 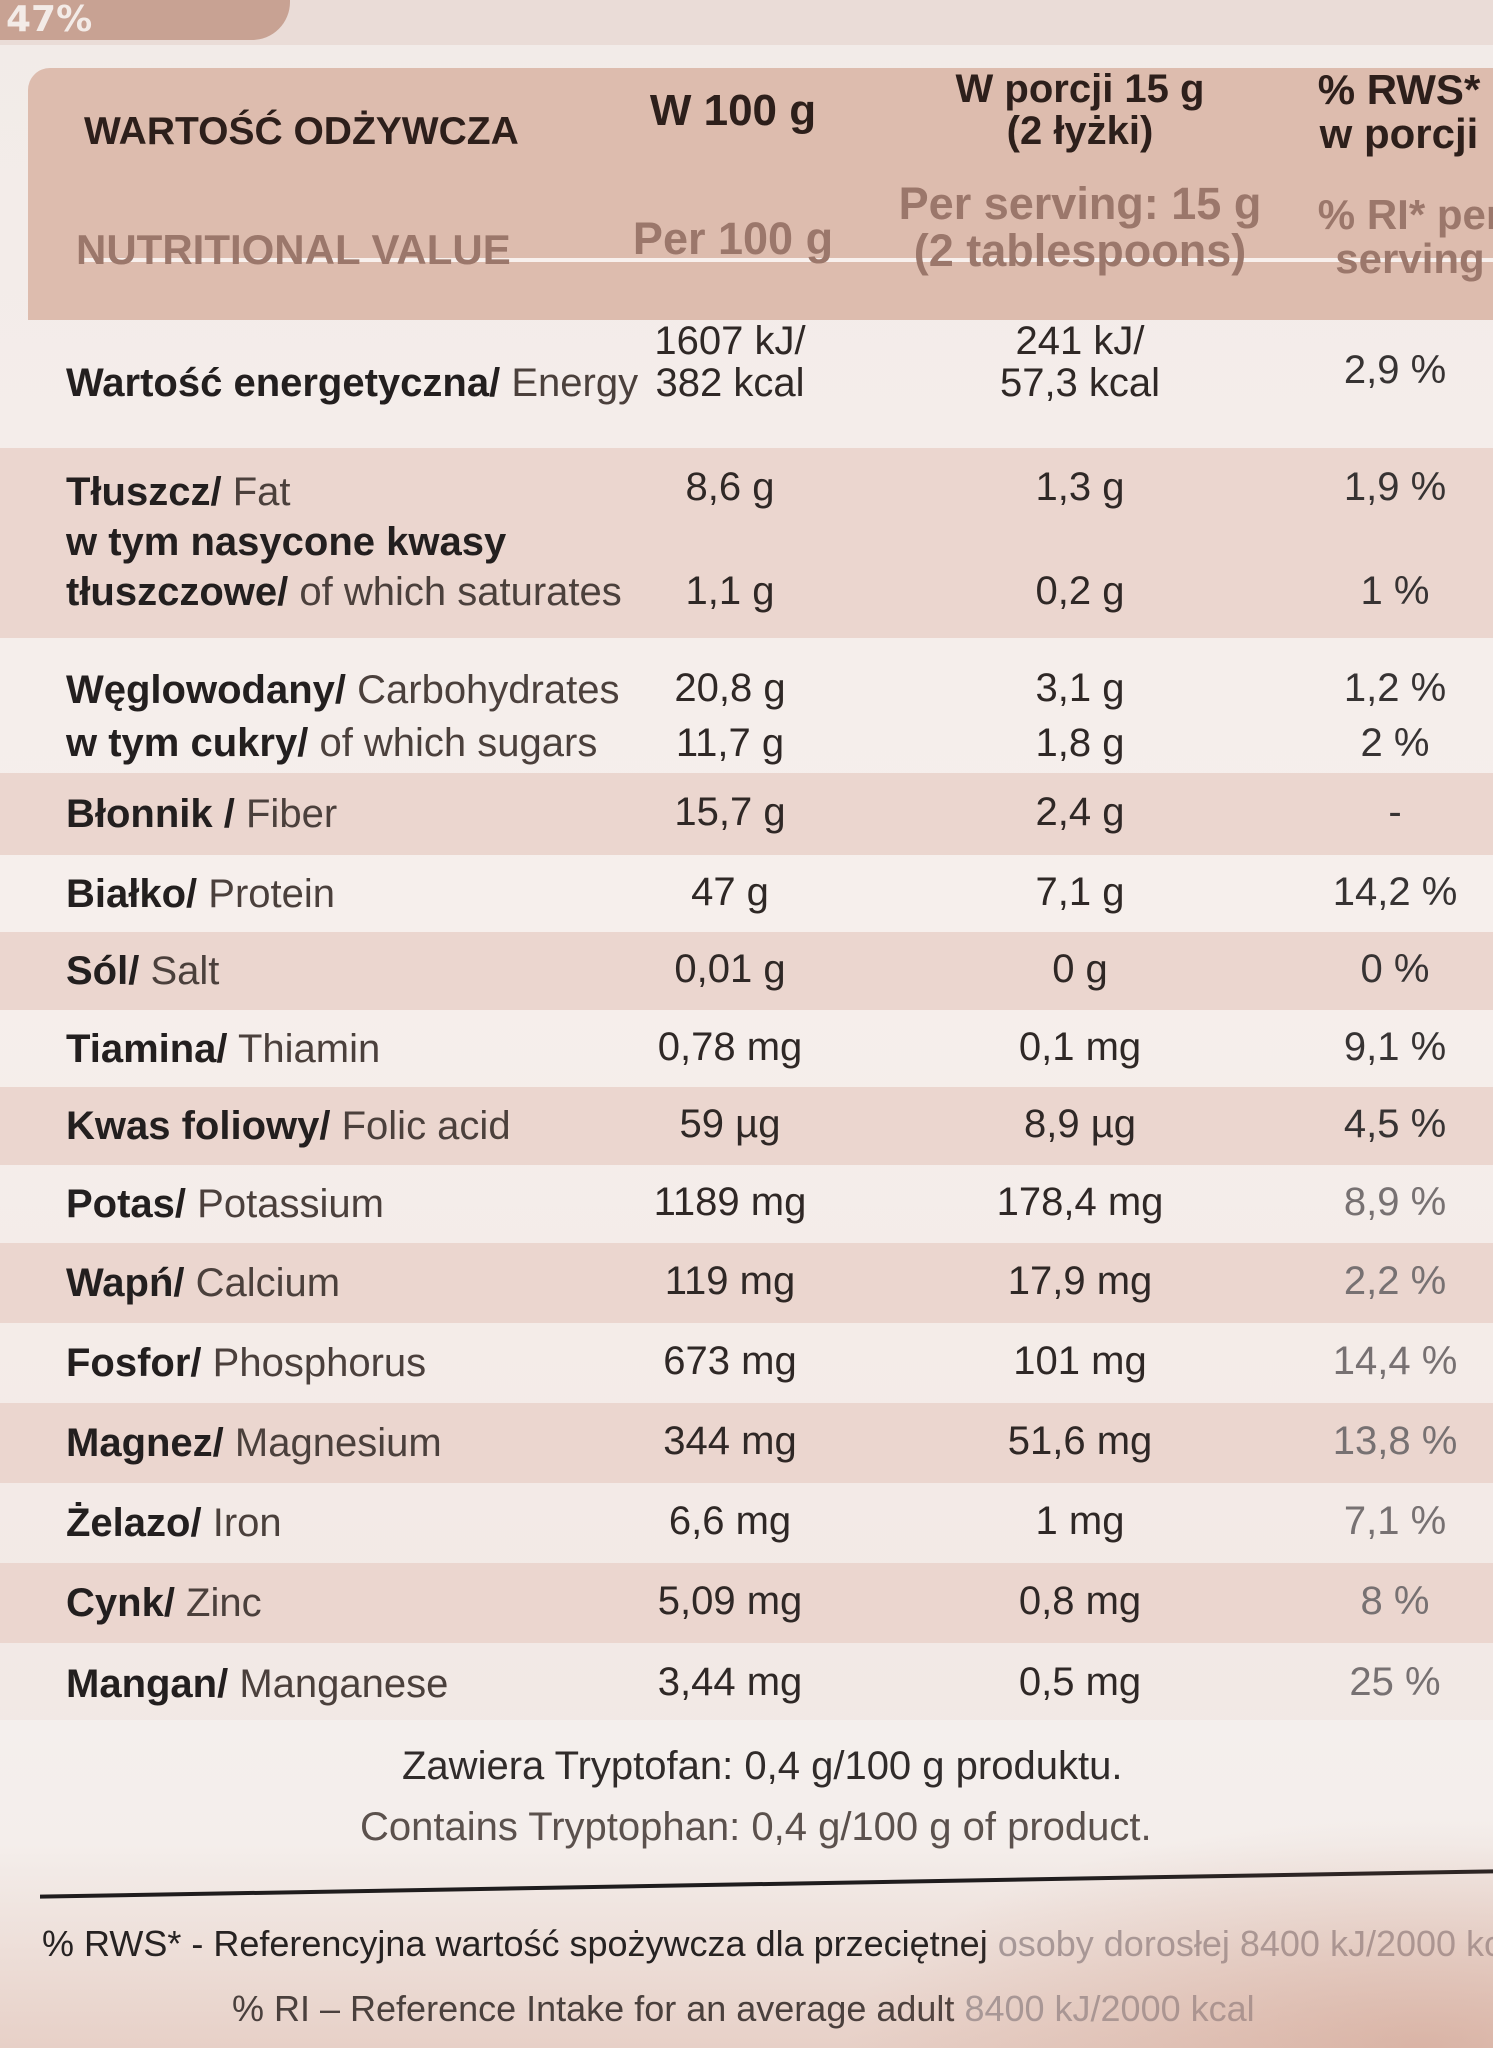 What do you see at coordinates (126, 1204) in the screenshot?
I see `potassium-label-pl: Potas/` at bounding box center [126, 1204].